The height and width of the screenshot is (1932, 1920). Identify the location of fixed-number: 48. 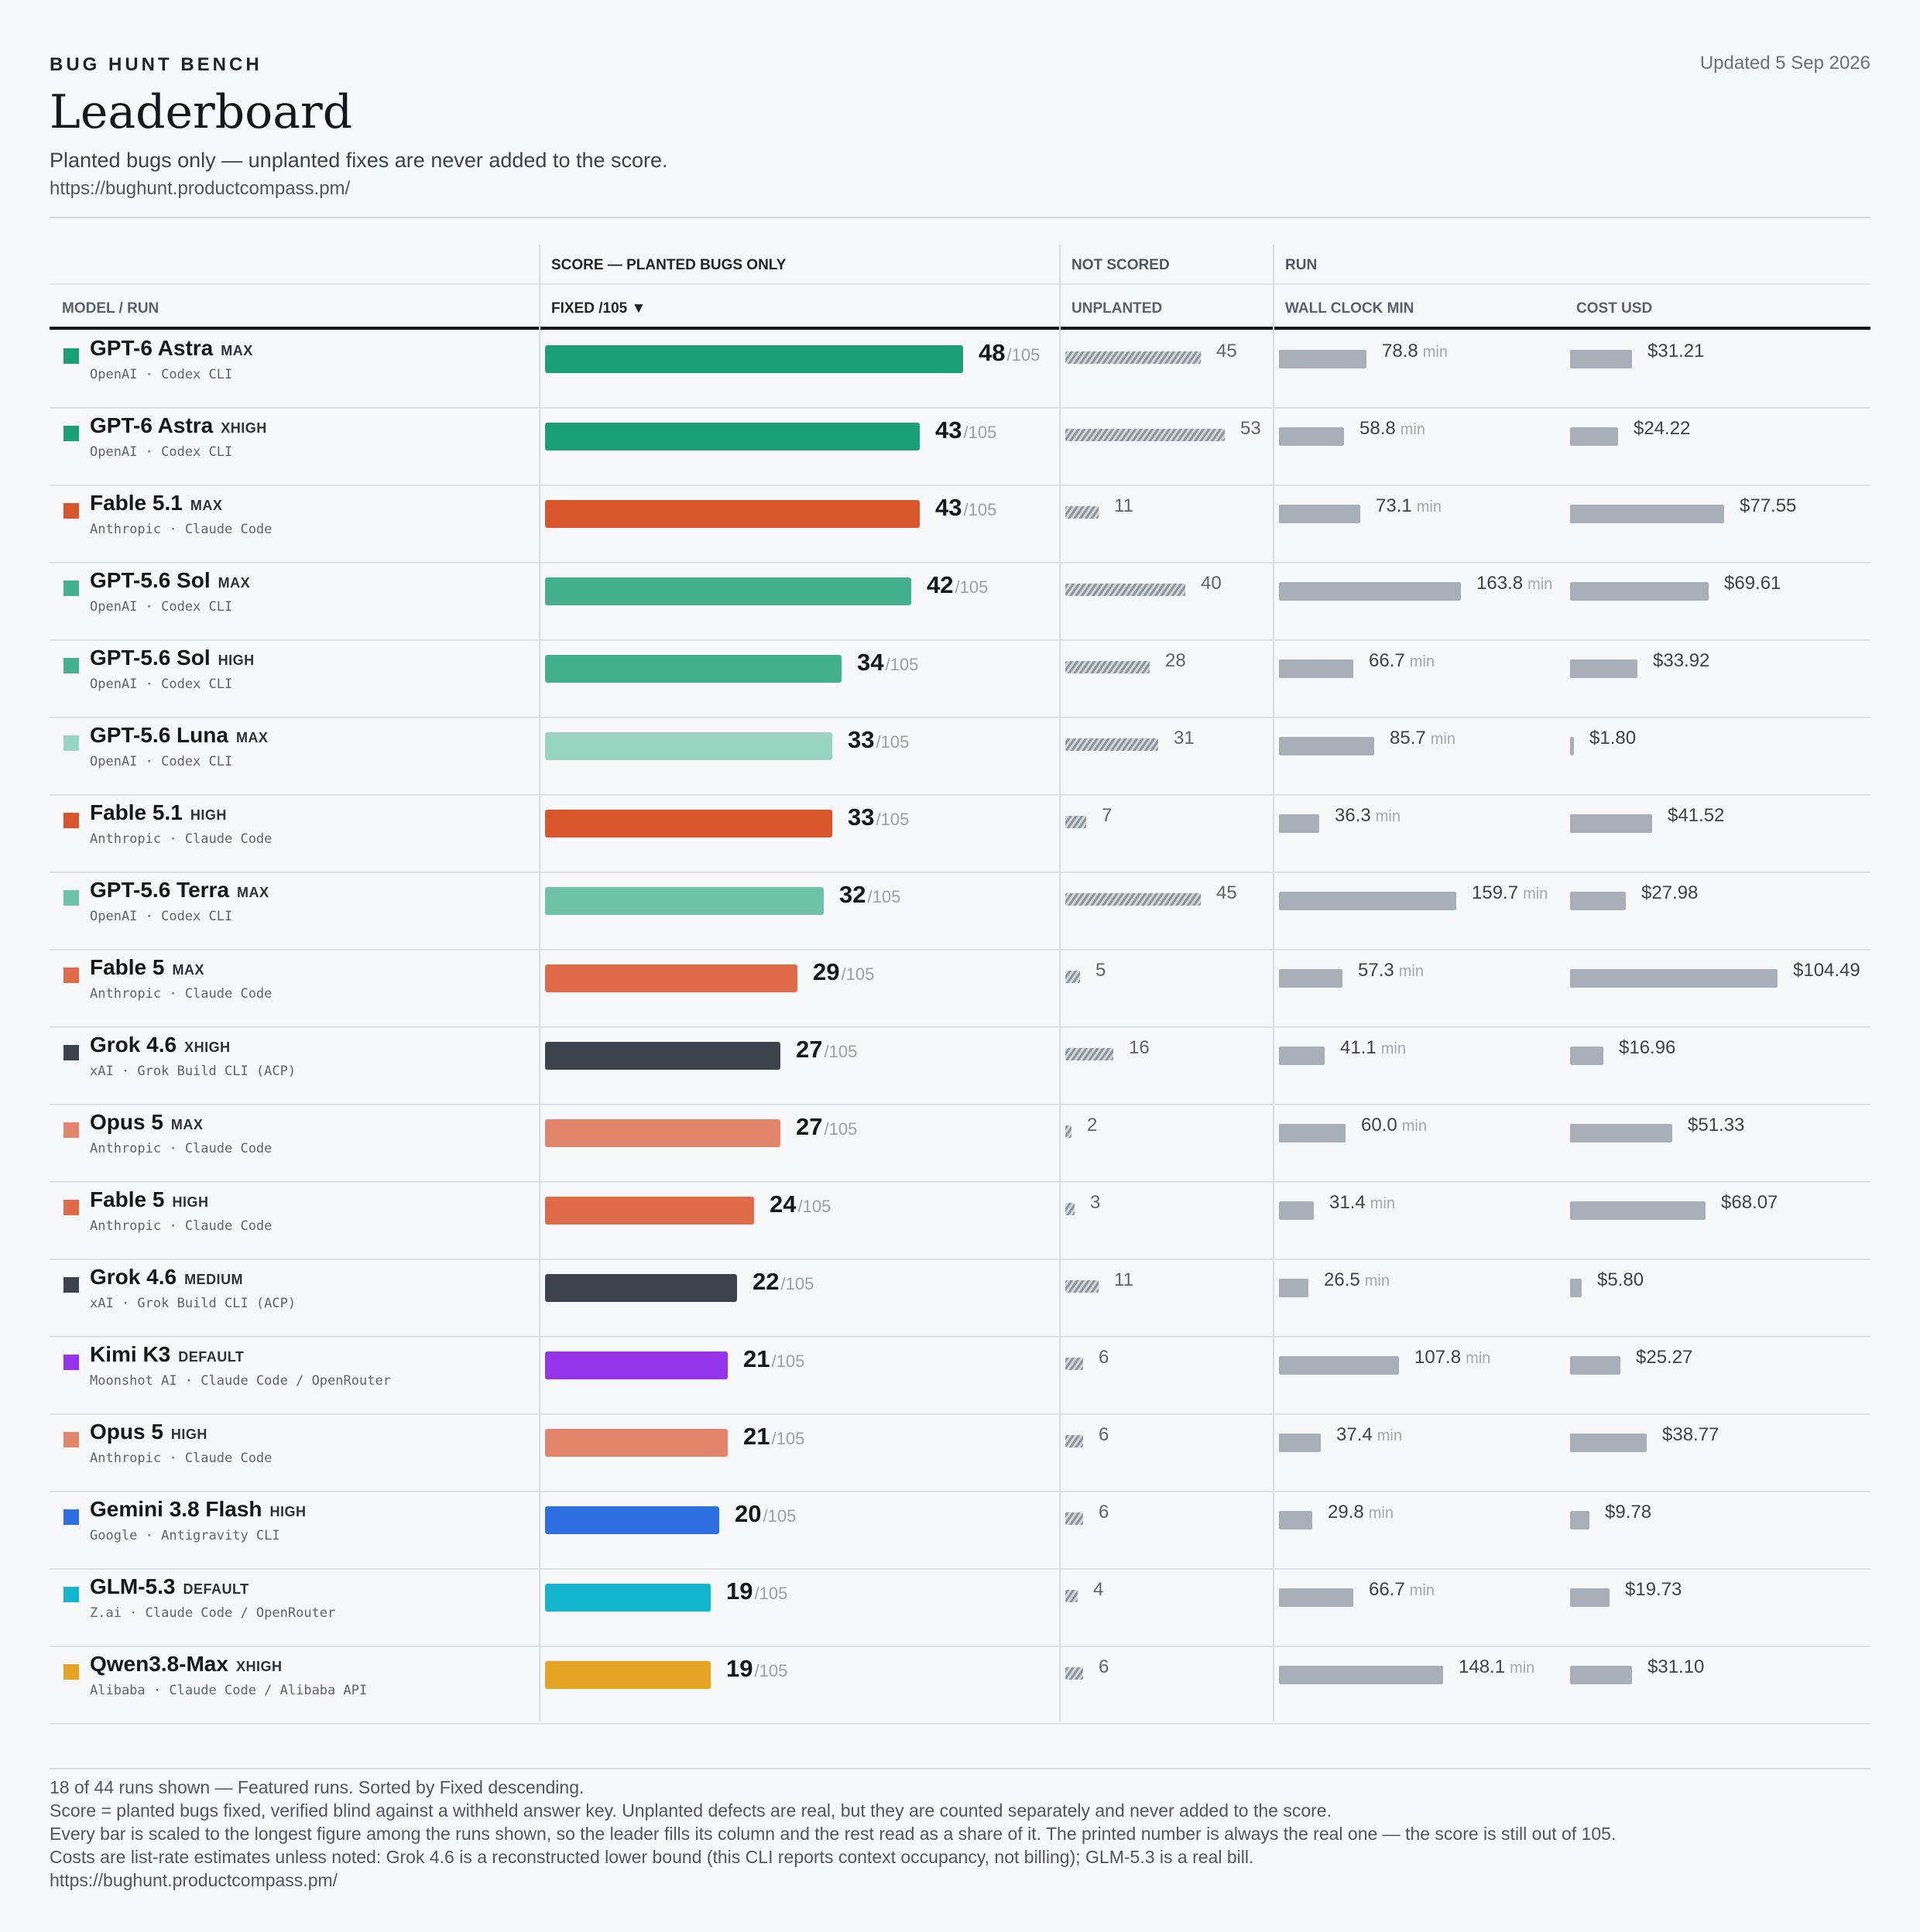
(992, 352).